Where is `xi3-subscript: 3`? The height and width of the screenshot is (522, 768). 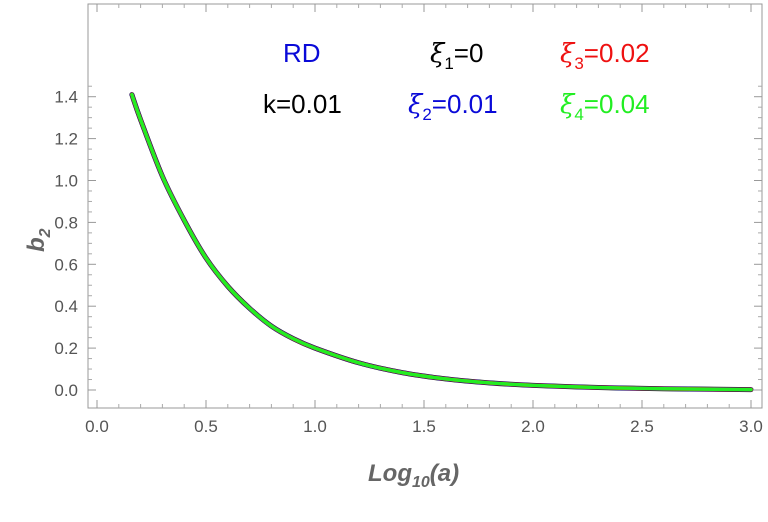 xi3-subscript: 3 is located at coordinates (578, 63).